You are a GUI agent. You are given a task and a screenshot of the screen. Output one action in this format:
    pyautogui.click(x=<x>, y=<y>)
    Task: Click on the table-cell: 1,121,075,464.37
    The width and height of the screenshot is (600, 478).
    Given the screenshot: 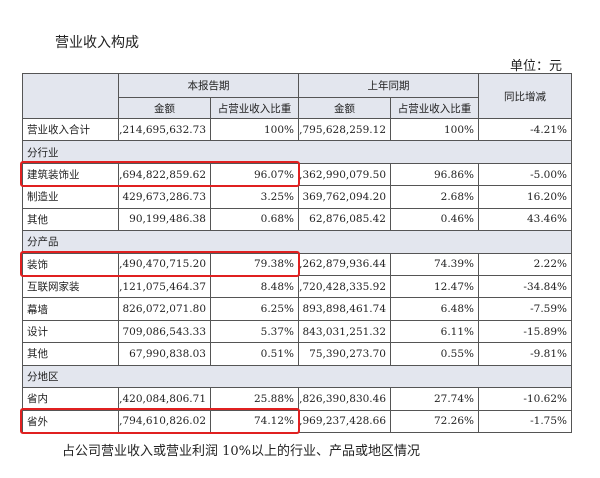 What is the action you would take?
    pyautogui.click(x=165, y=287)
    